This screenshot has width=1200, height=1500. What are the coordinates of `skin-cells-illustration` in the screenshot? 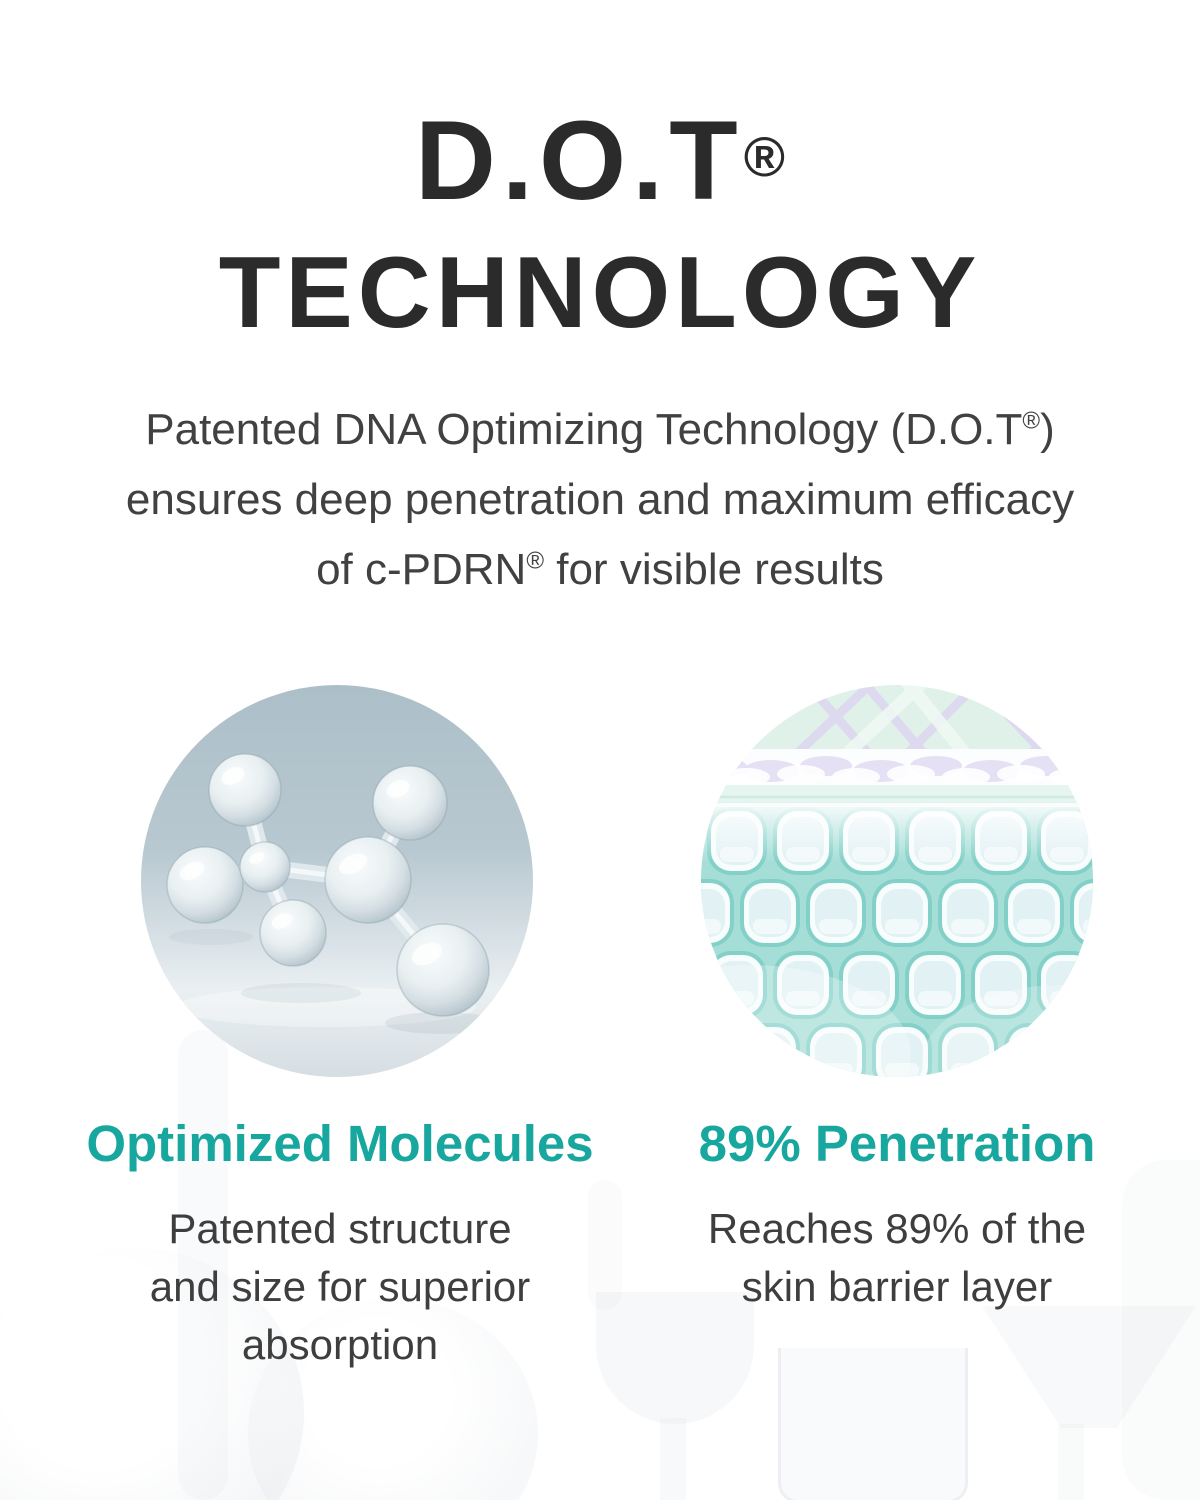 It's located at (897, 881).